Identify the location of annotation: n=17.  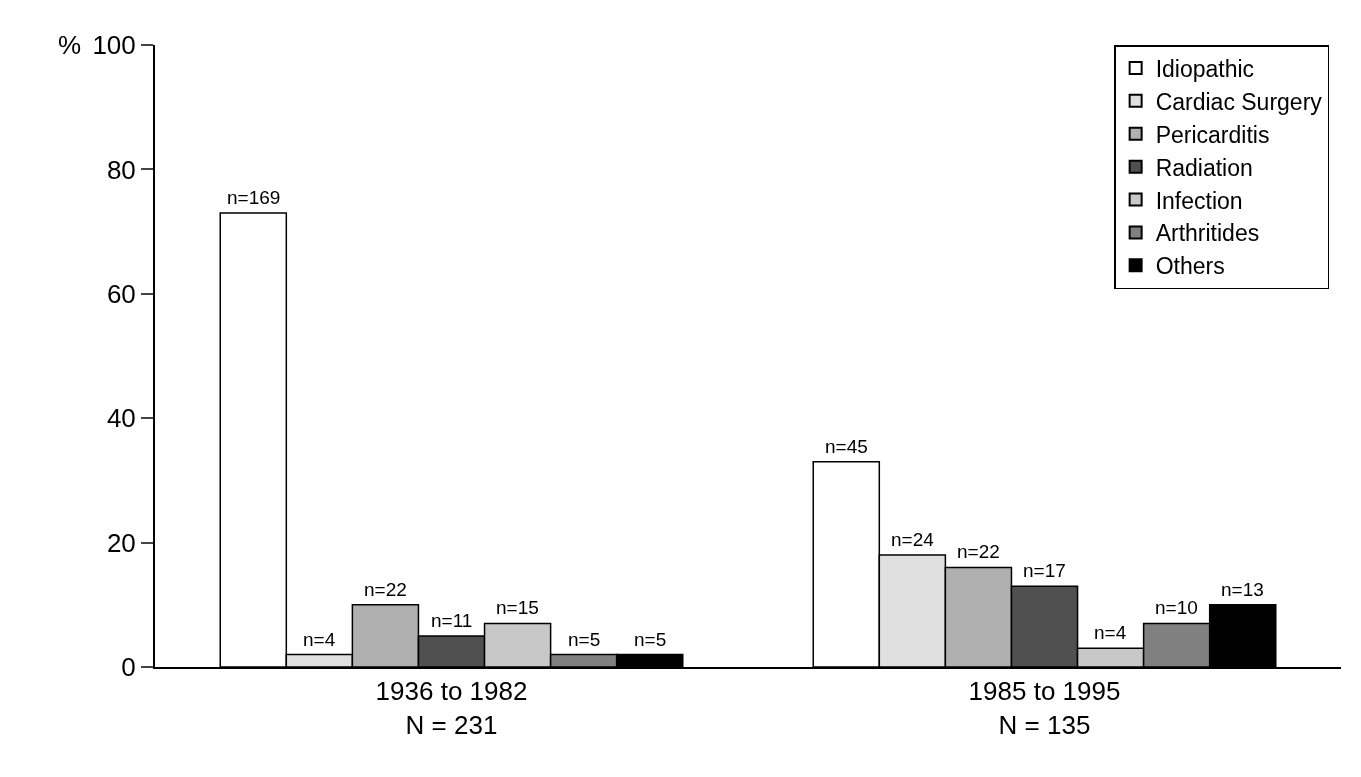
(1044, 570).